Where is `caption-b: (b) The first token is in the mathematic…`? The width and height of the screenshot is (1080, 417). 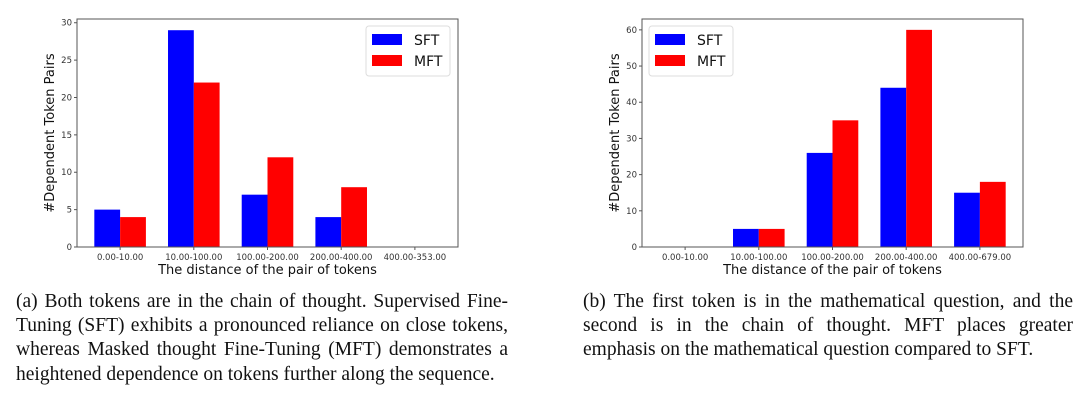
caption-b: (b) The first token is in the mathematic… is located at coordinates (828, 326).